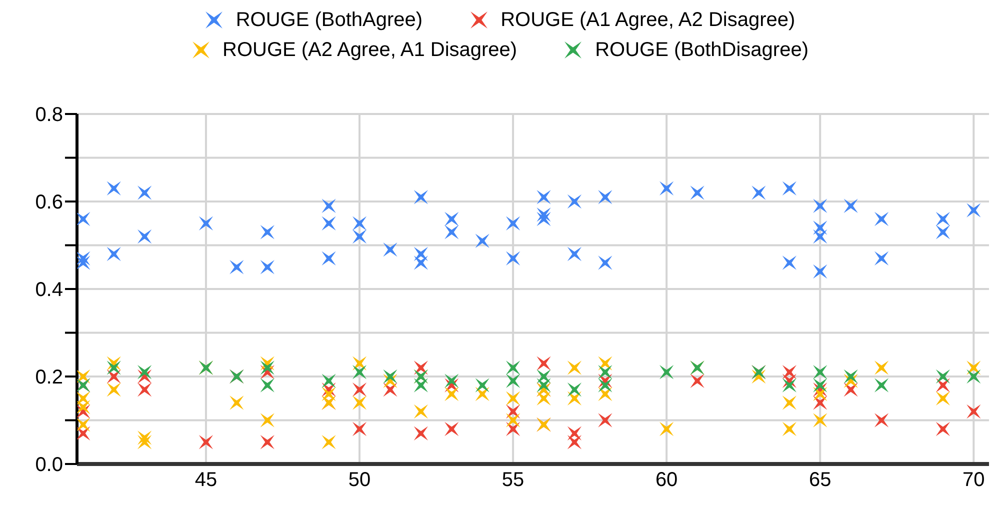  What do you see at coordinates (329, 20) in the screenshot?
I see `legend-label: ROUGE (BothAgree)` at bounding box center [329, 20].